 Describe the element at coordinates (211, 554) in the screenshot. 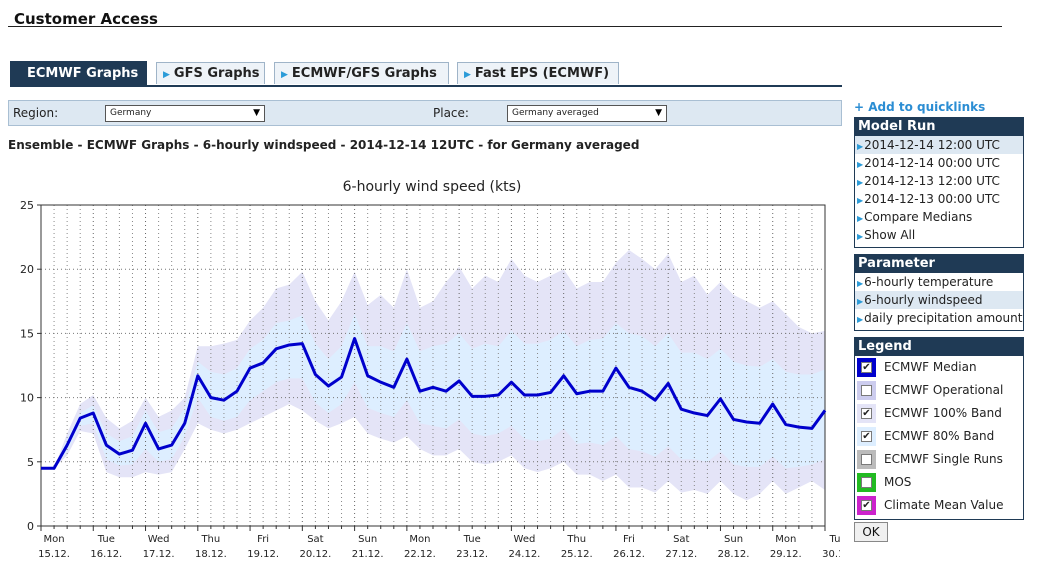

I see `x-tick-label-date: 18.12.` at that location.